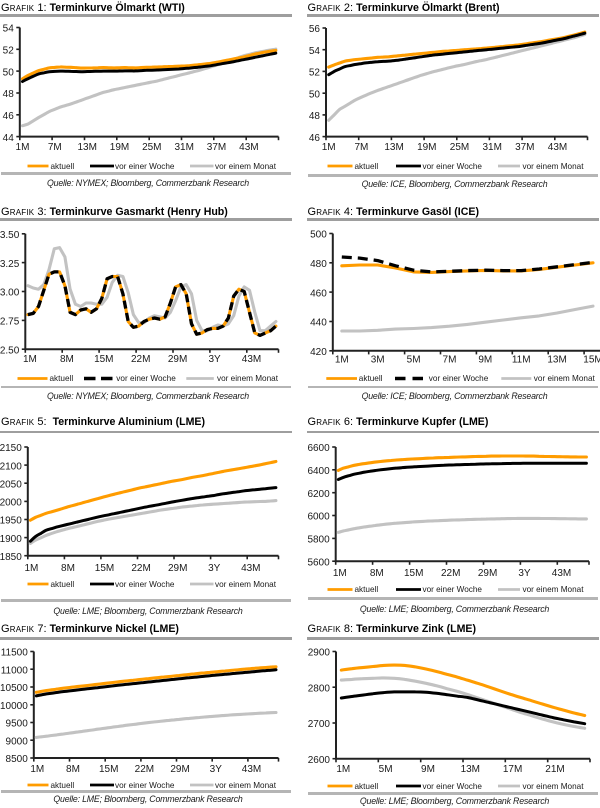 This screenshot has width=600, height=808. I want to click on svg-text: 2050, so click(11, 484).